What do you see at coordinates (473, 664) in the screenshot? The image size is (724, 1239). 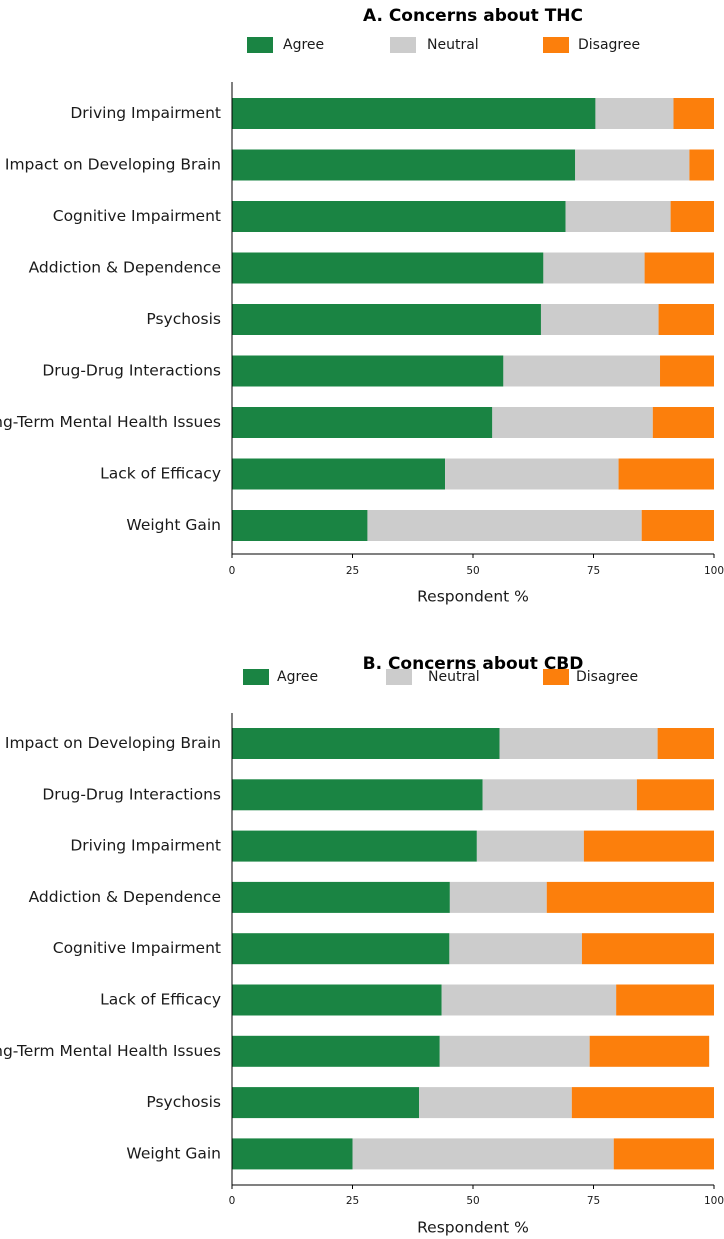 I see `chart-title: B. Concerns about CBD` at bounding box center [473, 664].